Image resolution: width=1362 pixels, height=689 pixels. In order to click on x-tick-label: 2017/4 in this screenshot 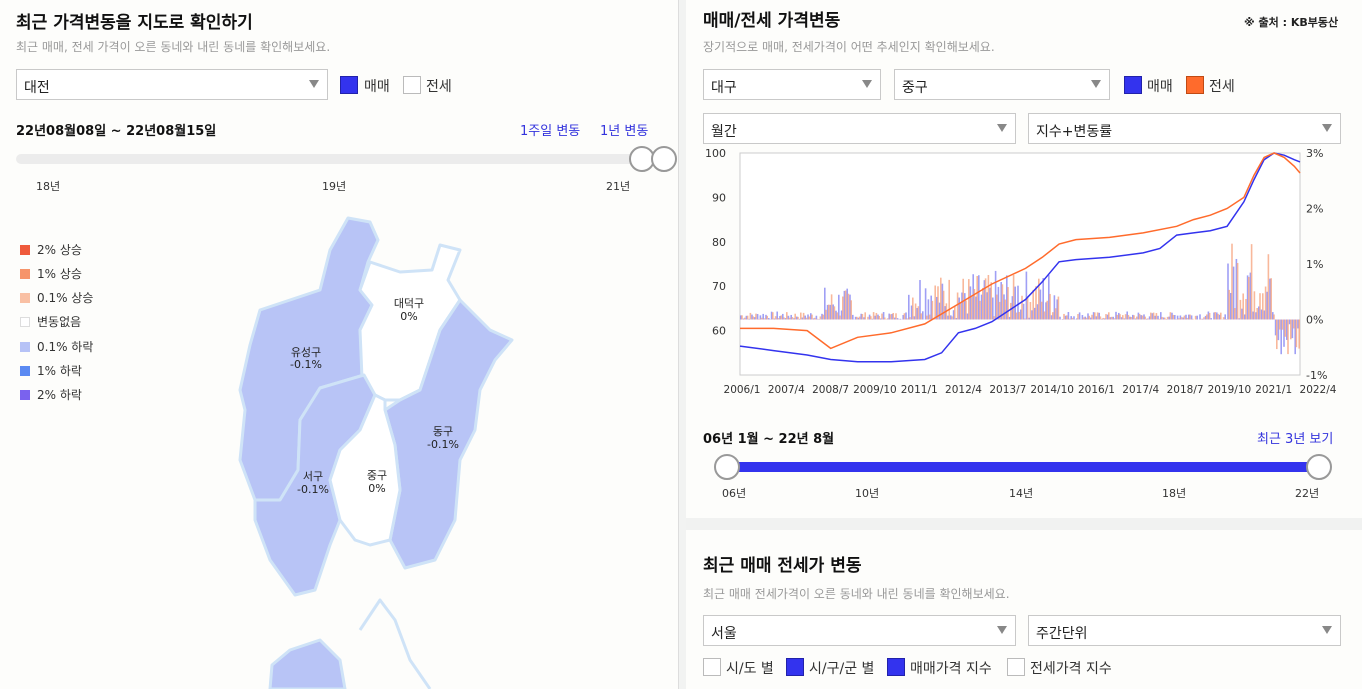, I will do `click(1140, 390)`.